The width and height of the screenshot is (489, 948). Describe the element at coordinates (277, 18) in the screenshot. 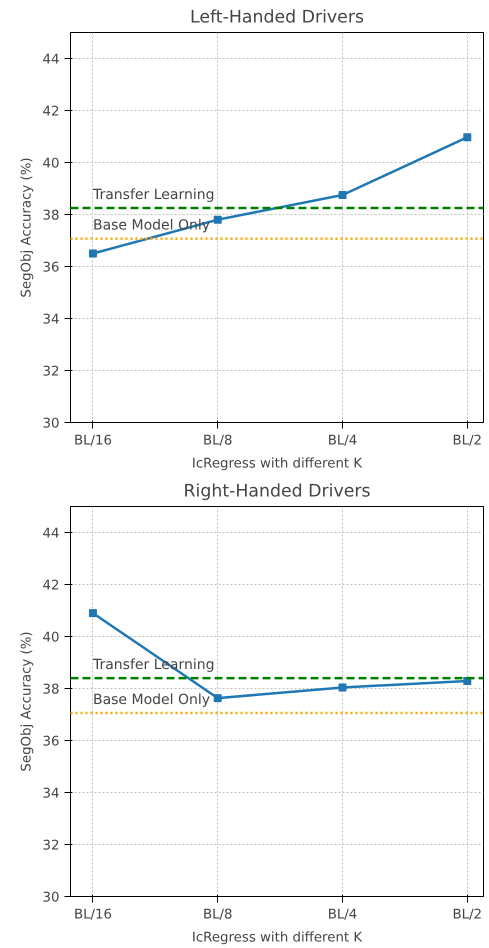

I see `chart-title: Left-Handed Drivers` at that location.